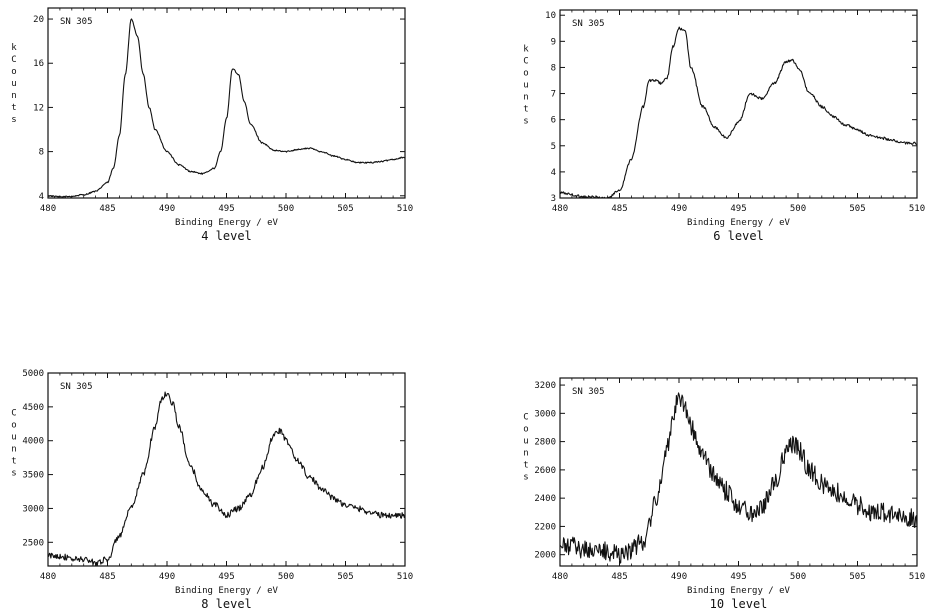 This screenshot has height=615, width=927. Describe the element at coordinates (545, 499) in the screenshot. I see `y-tick-label: 2400` at that location.